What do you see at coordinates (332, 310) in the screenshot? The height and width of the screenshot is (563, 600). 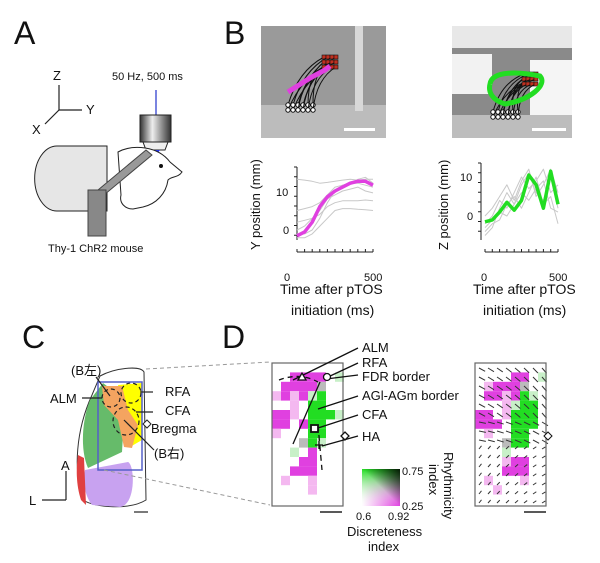 I see `plot1-xlabel-2: initiation (ms)` at bounding box center [332, 310].